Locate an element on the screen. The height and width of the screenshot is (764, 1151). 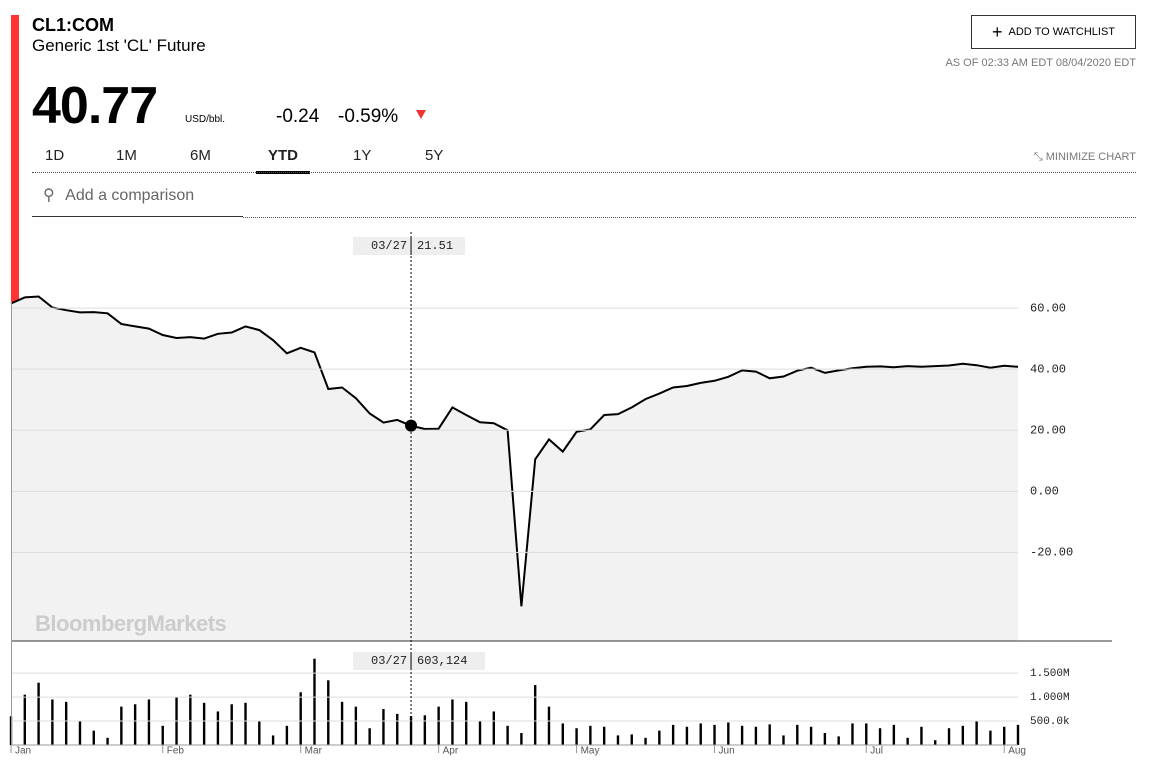
minimize-label: MINIMIZE CHART is located at coordinates (1090, 157).